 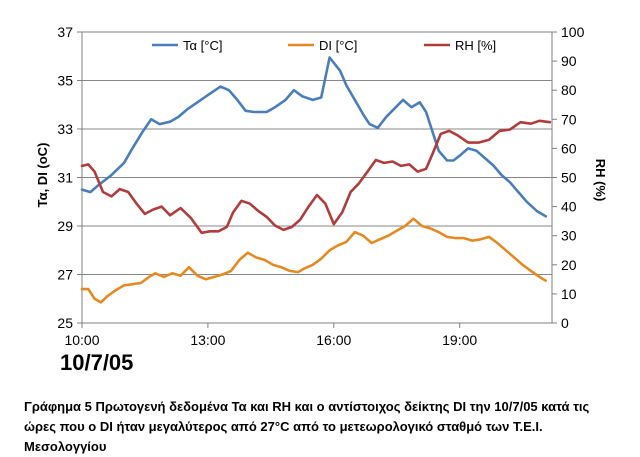 I want to click on left-tick-label: 25, so click(x=65, y=323).